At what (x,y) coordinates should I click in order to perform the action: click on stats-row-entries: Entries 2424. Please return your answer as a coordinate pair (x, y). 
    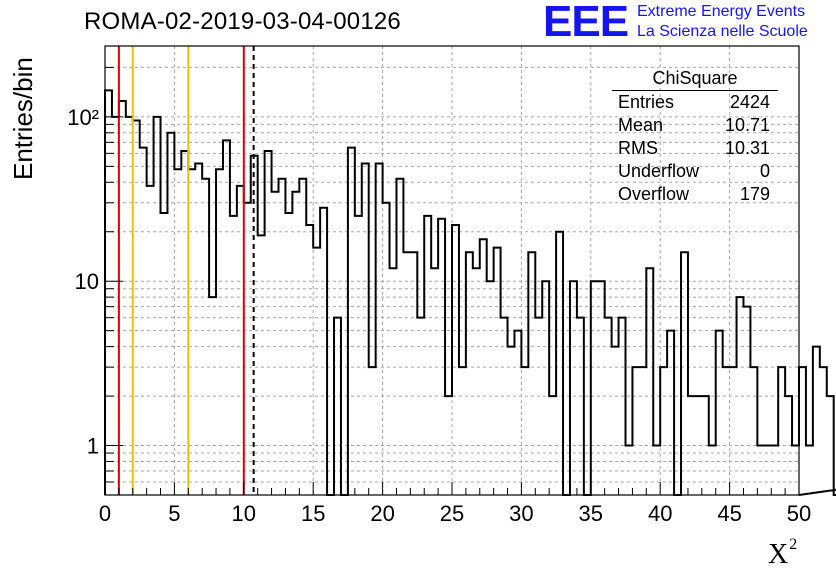
    Looking at the image, I should click on (695, 102).